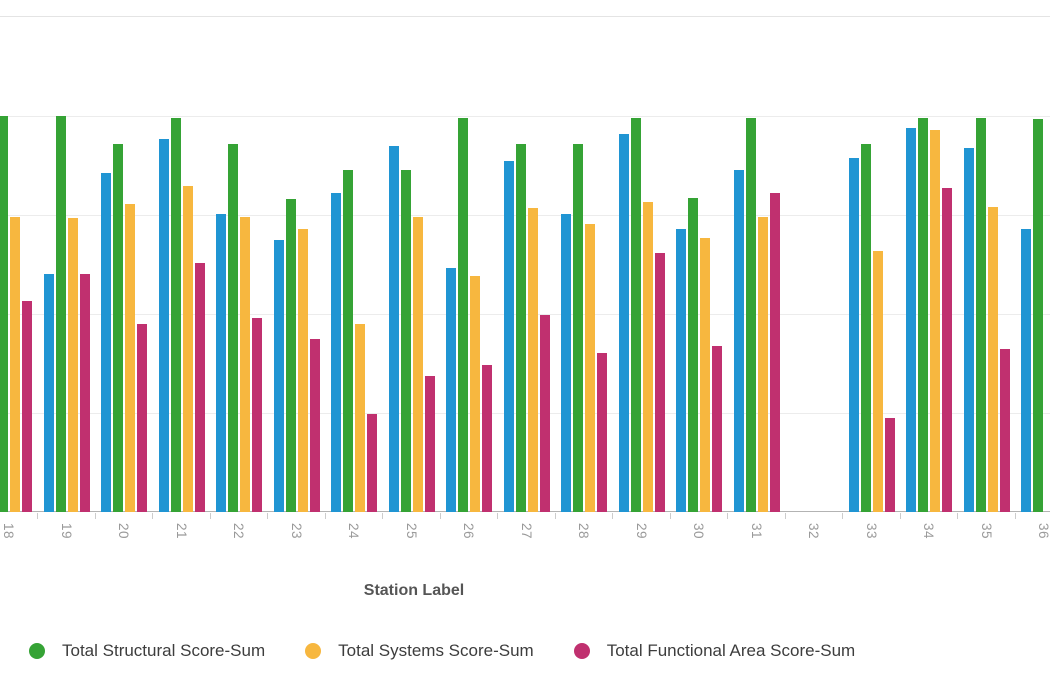 The image size is (1050, 700). Describe the element at coordinates (8, 531) in the screenshot. I see `x-tick-label-18: 18` at that location.